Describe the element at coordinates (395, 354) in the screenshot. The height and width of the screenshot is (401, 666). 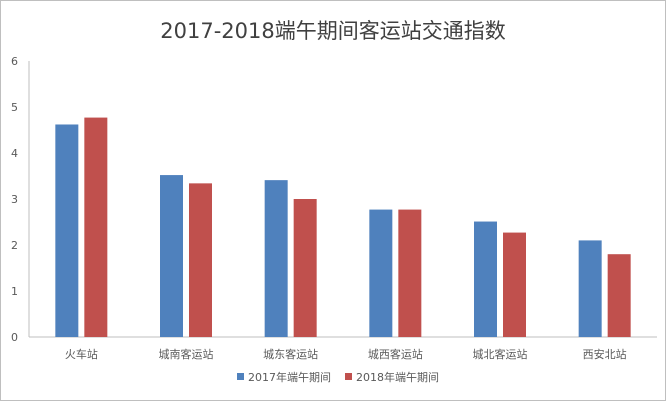
I see `x-tick-label-3: 城西客运站` at that location.